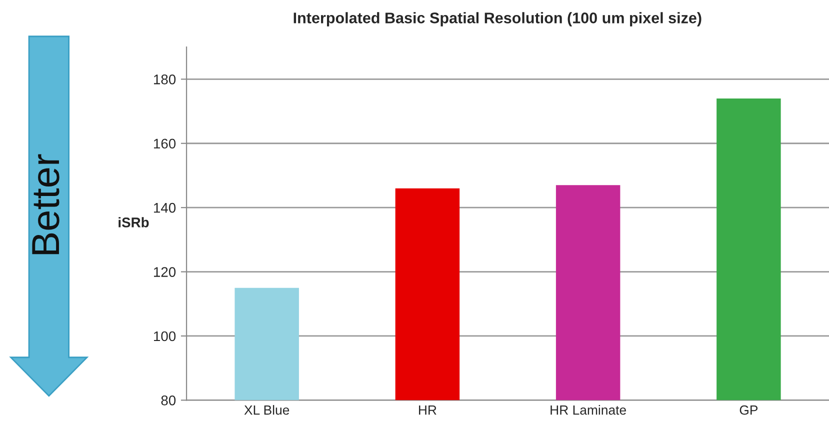  I want to click on x-tick-label: GP, so click(749, 410).